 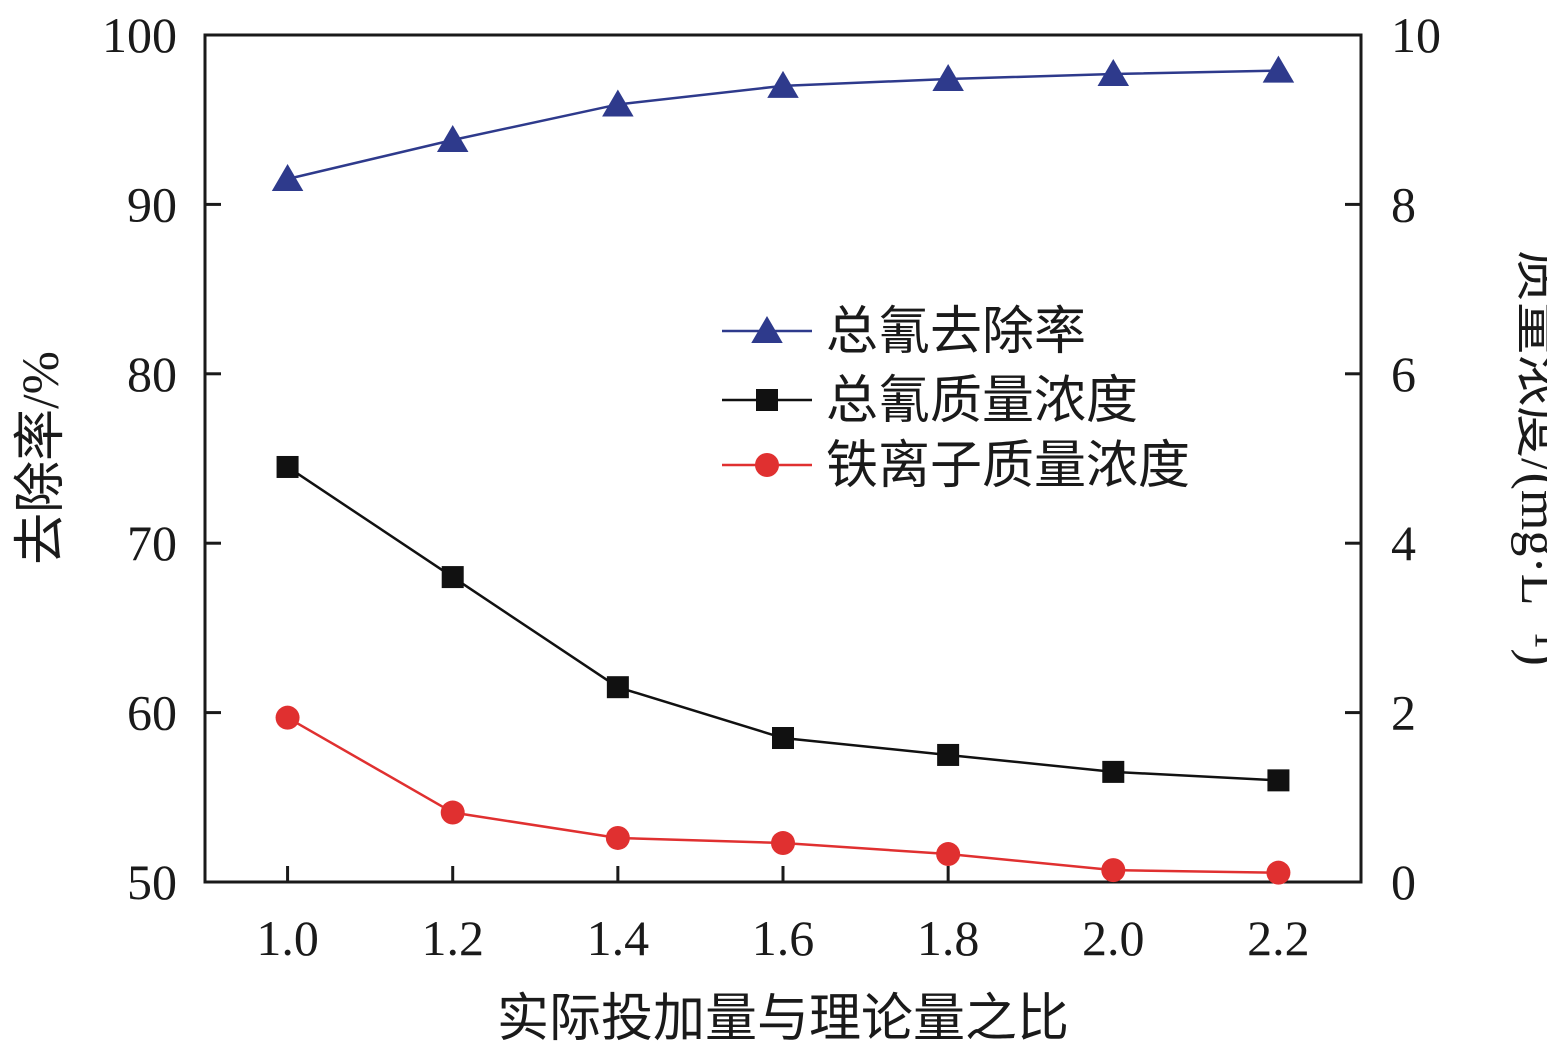 I want to click on right-y-tick-label: 0, so click(x=1403, y=882).